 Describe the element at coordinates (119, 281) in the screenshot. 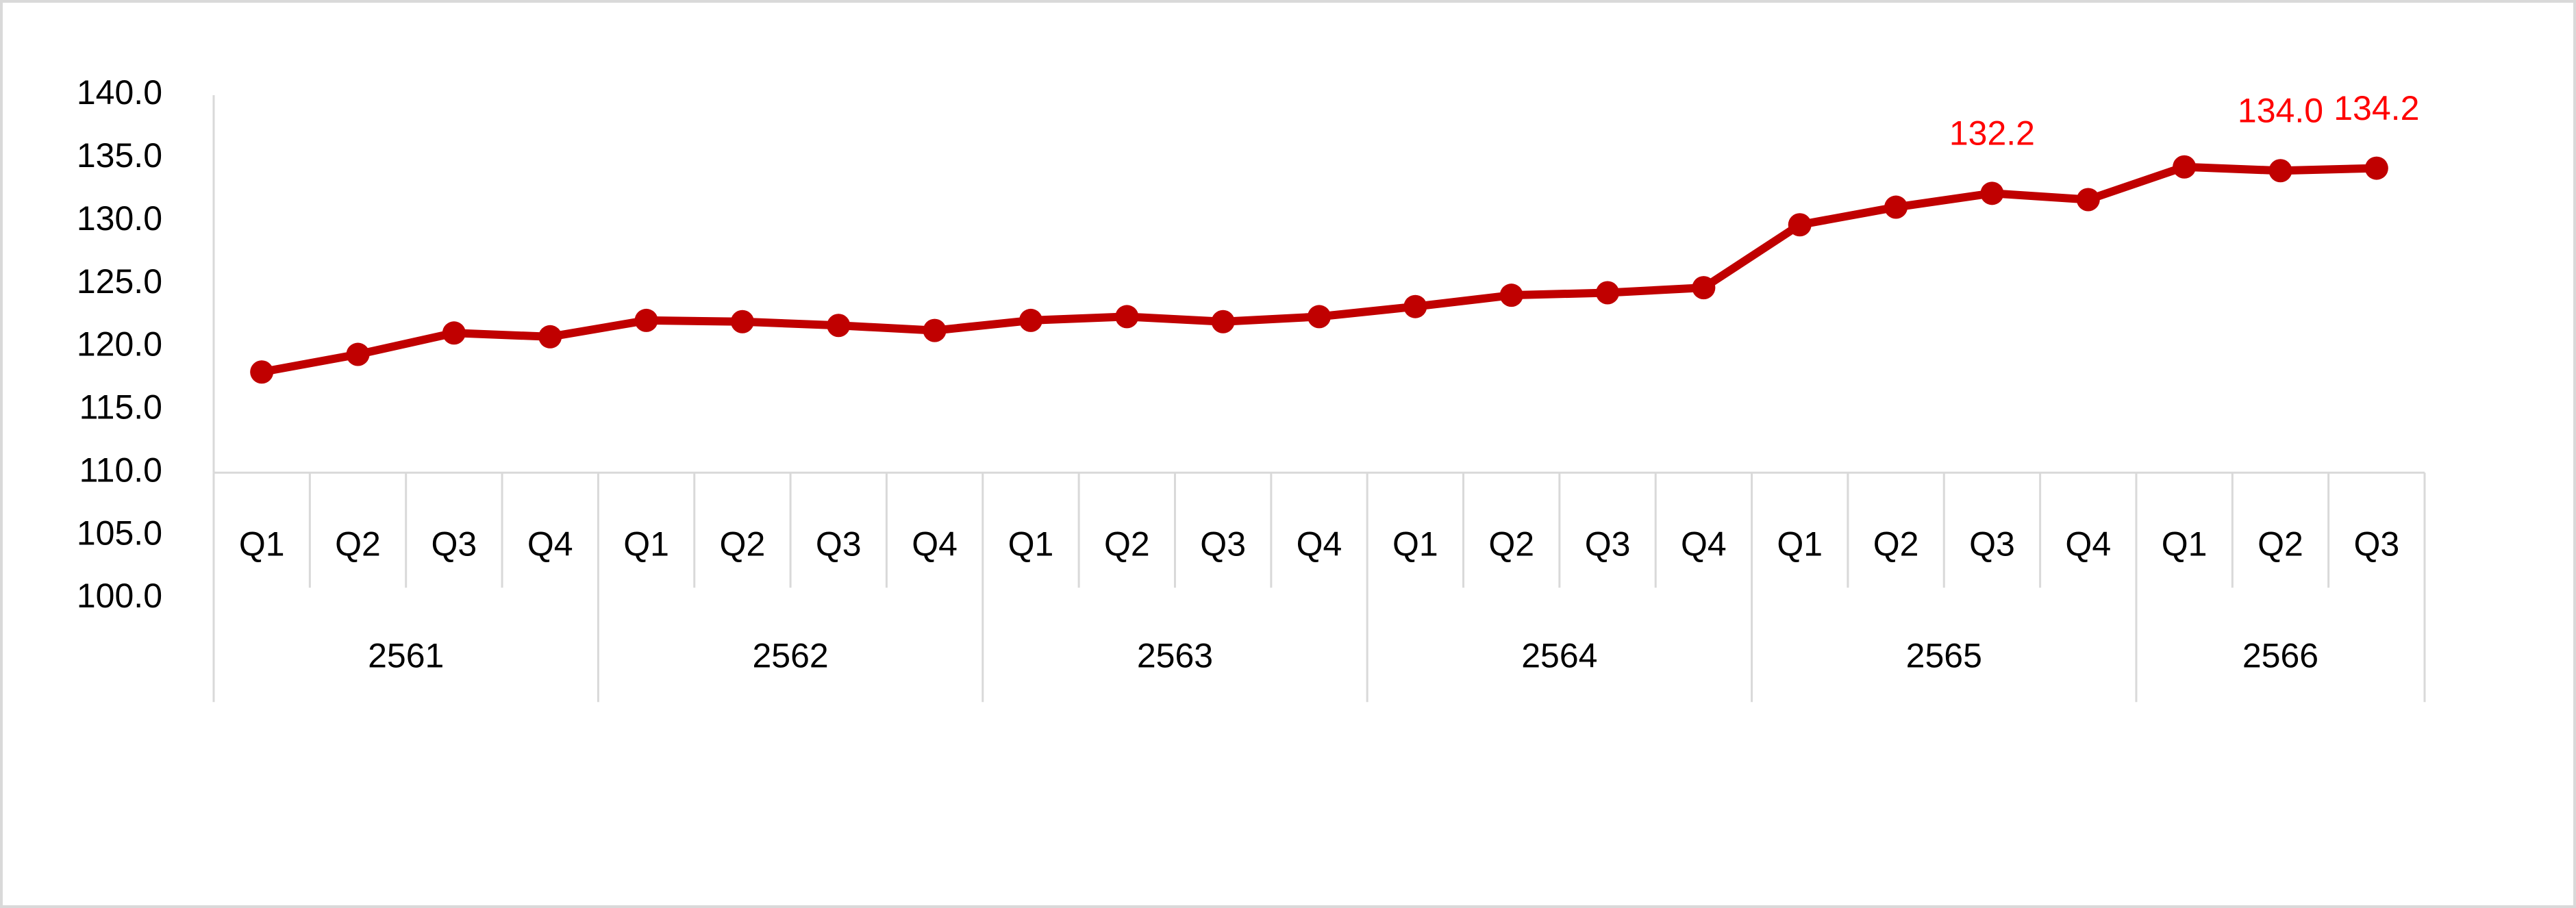

I see `y-tick-label: 125.0` at that location.